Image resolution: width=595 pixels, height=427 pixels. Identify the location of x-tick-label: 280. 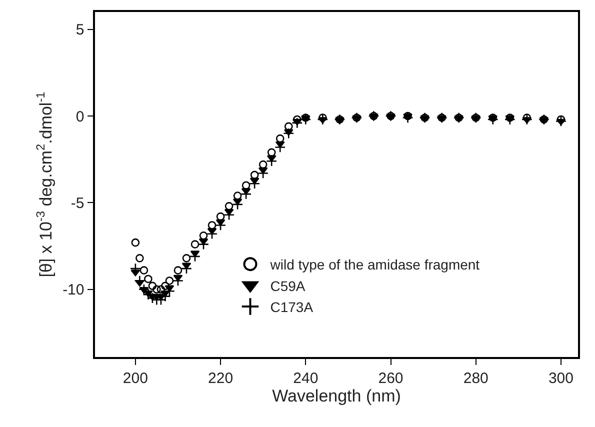
(475, 378).